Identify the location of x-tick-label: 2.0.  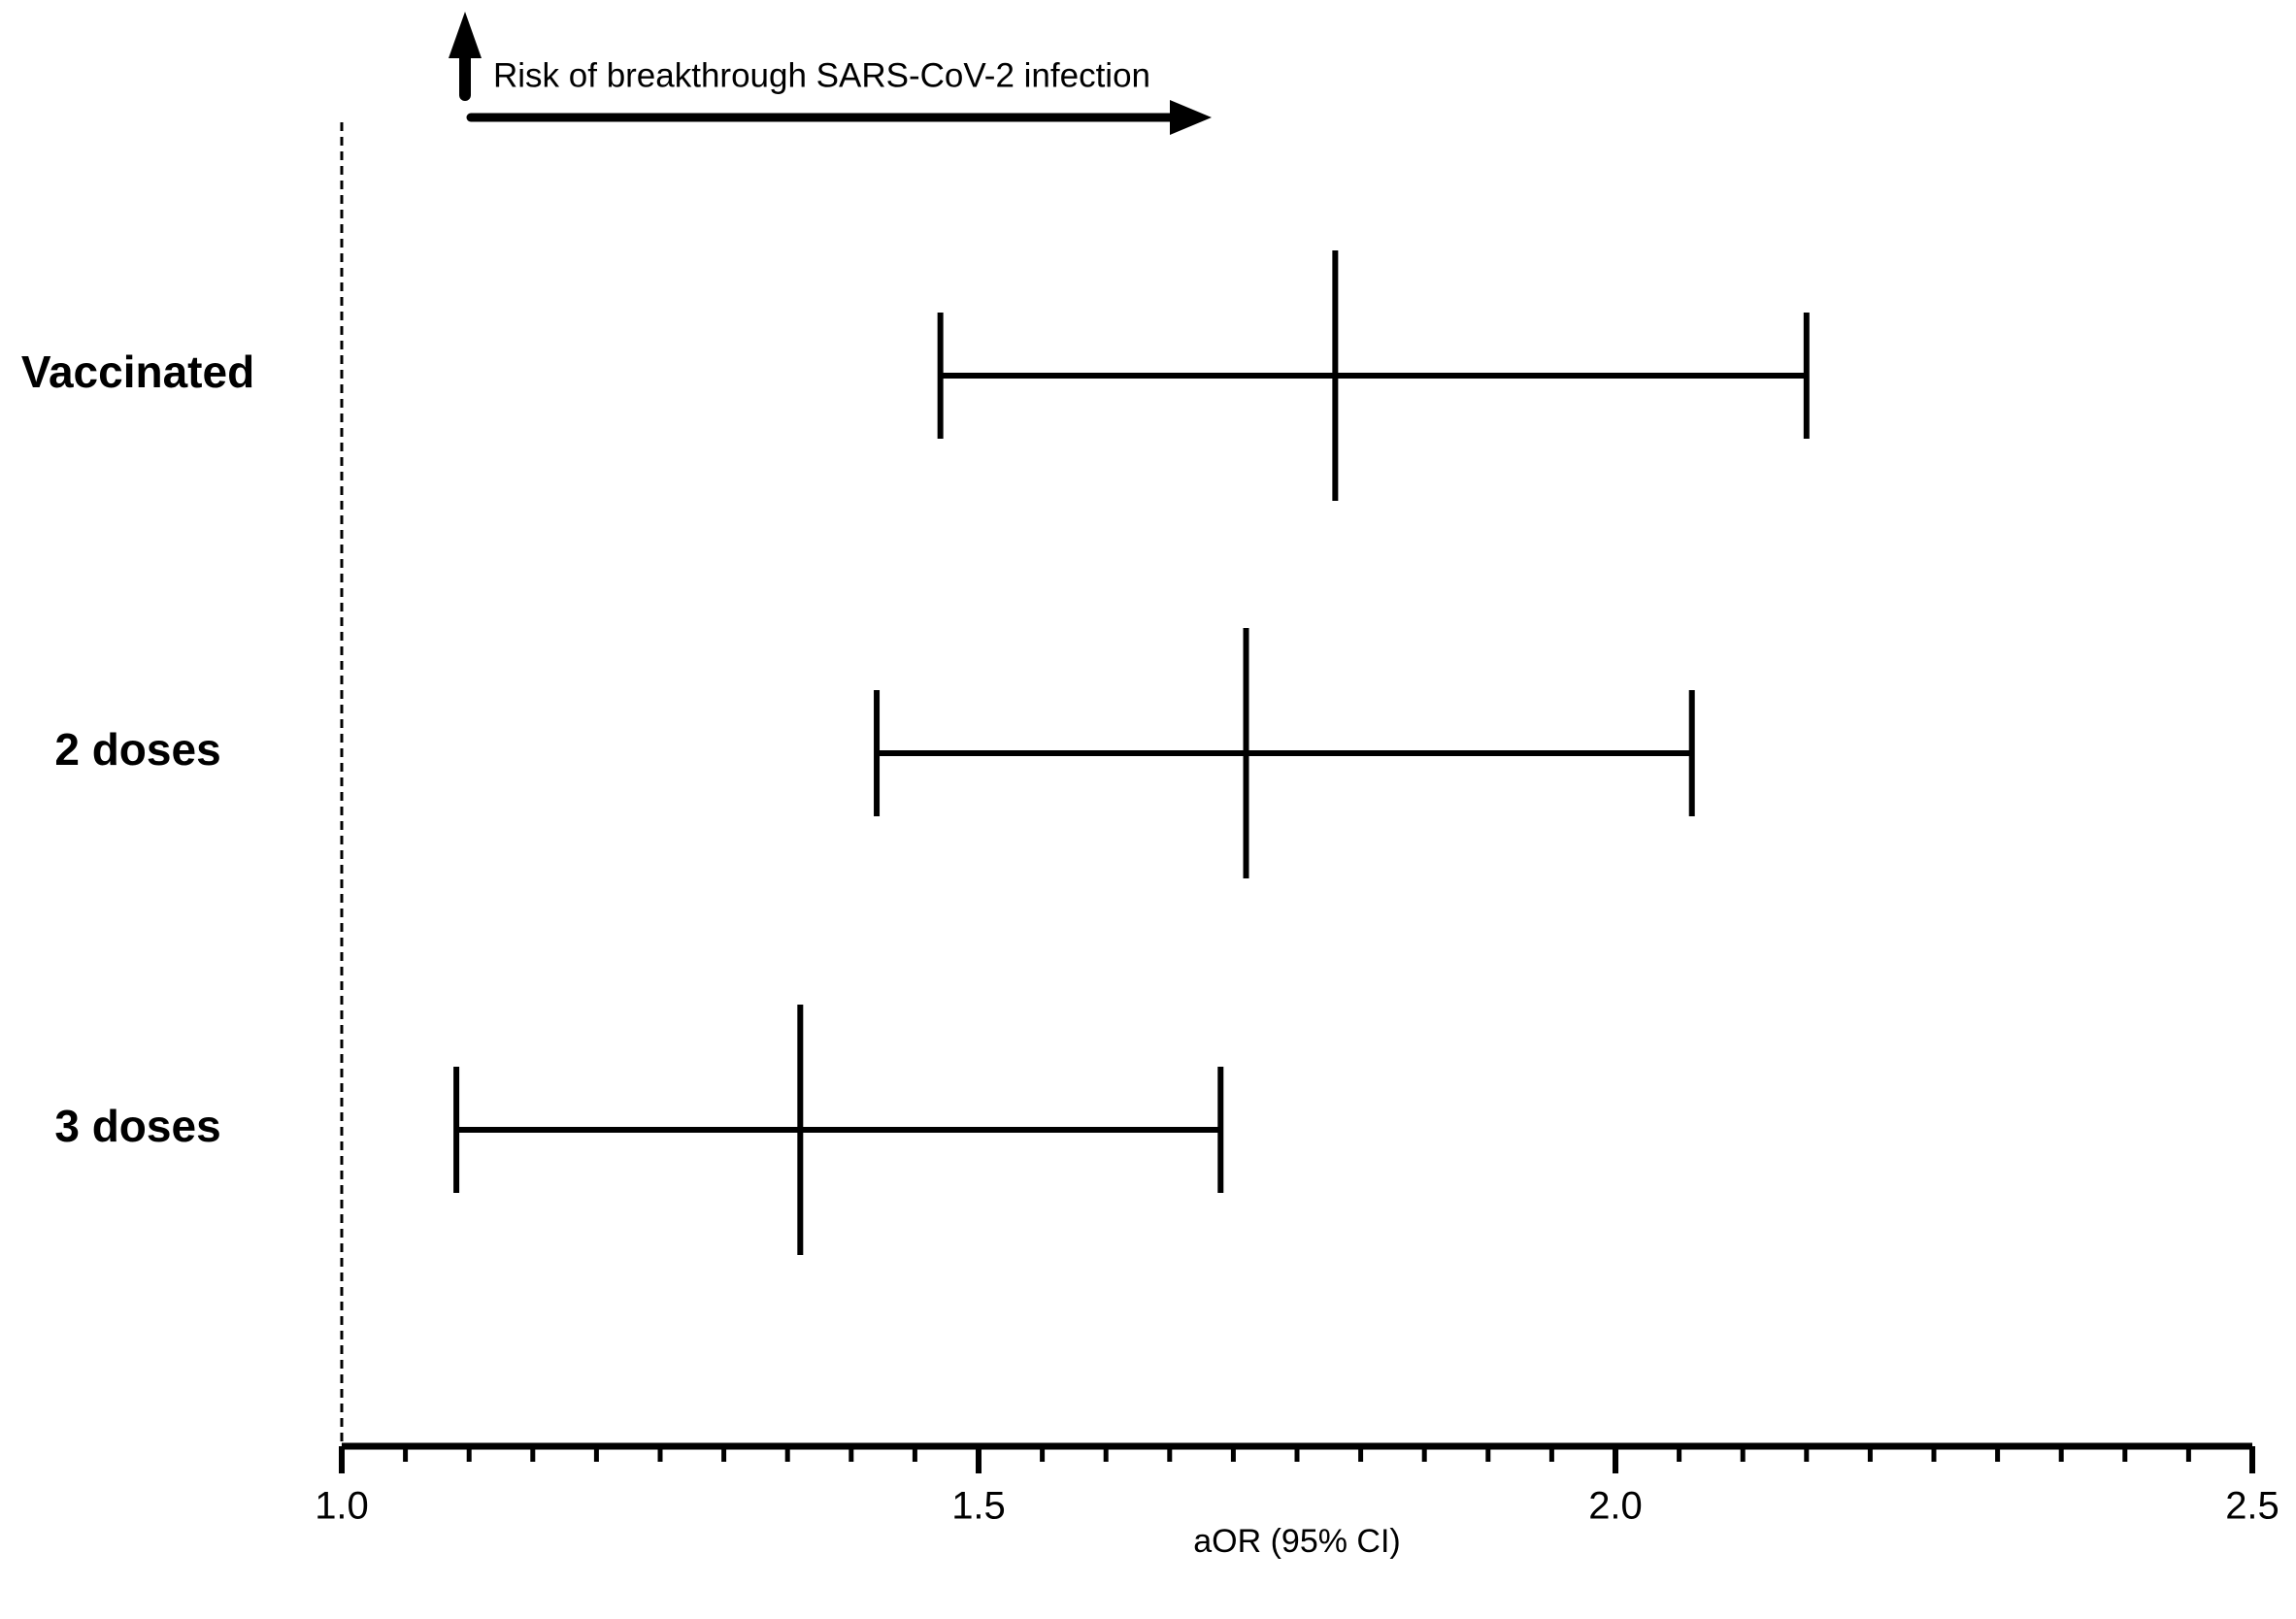
(1615, 1506).